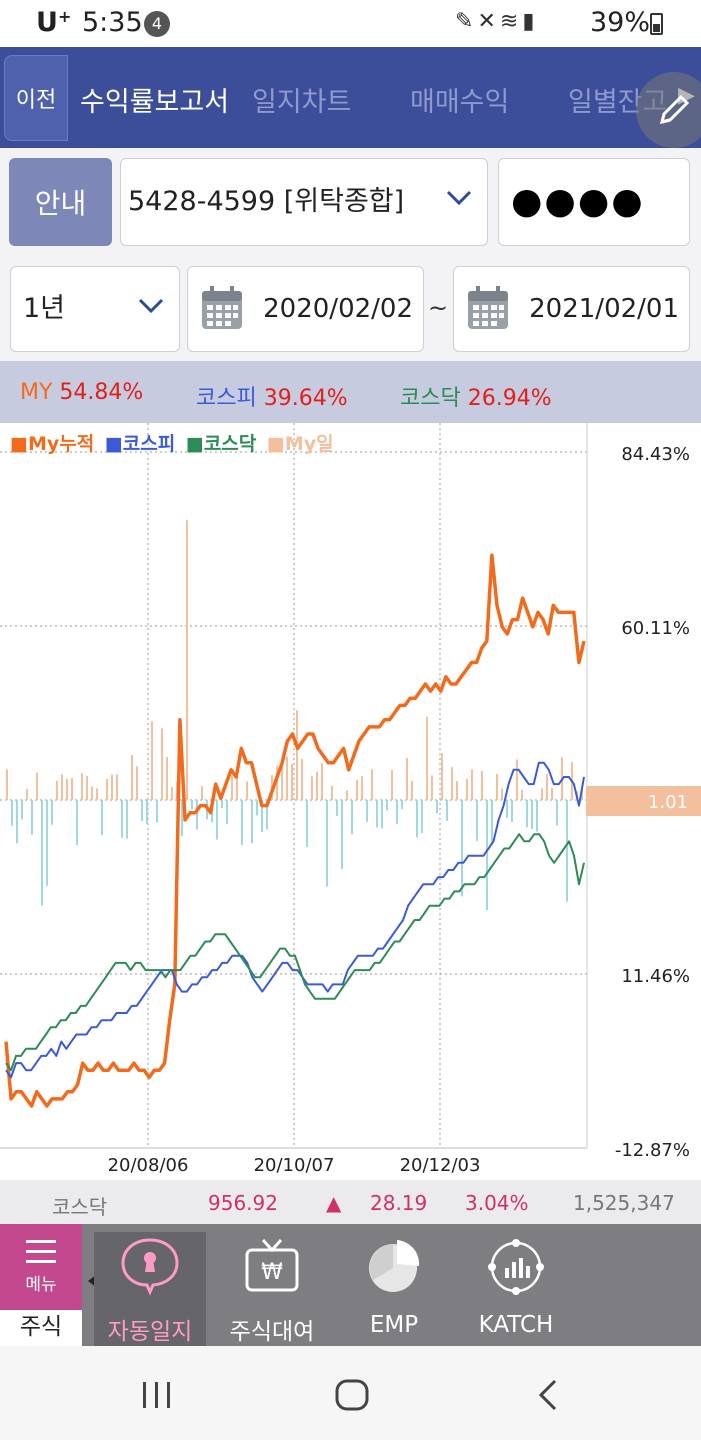 Image resolution: width=701 pixels, height=1440 pixels. Describe the element at coordinates (155, 102) in the screenshot. I see `tab-return-report: 수익률보고서` at that location.